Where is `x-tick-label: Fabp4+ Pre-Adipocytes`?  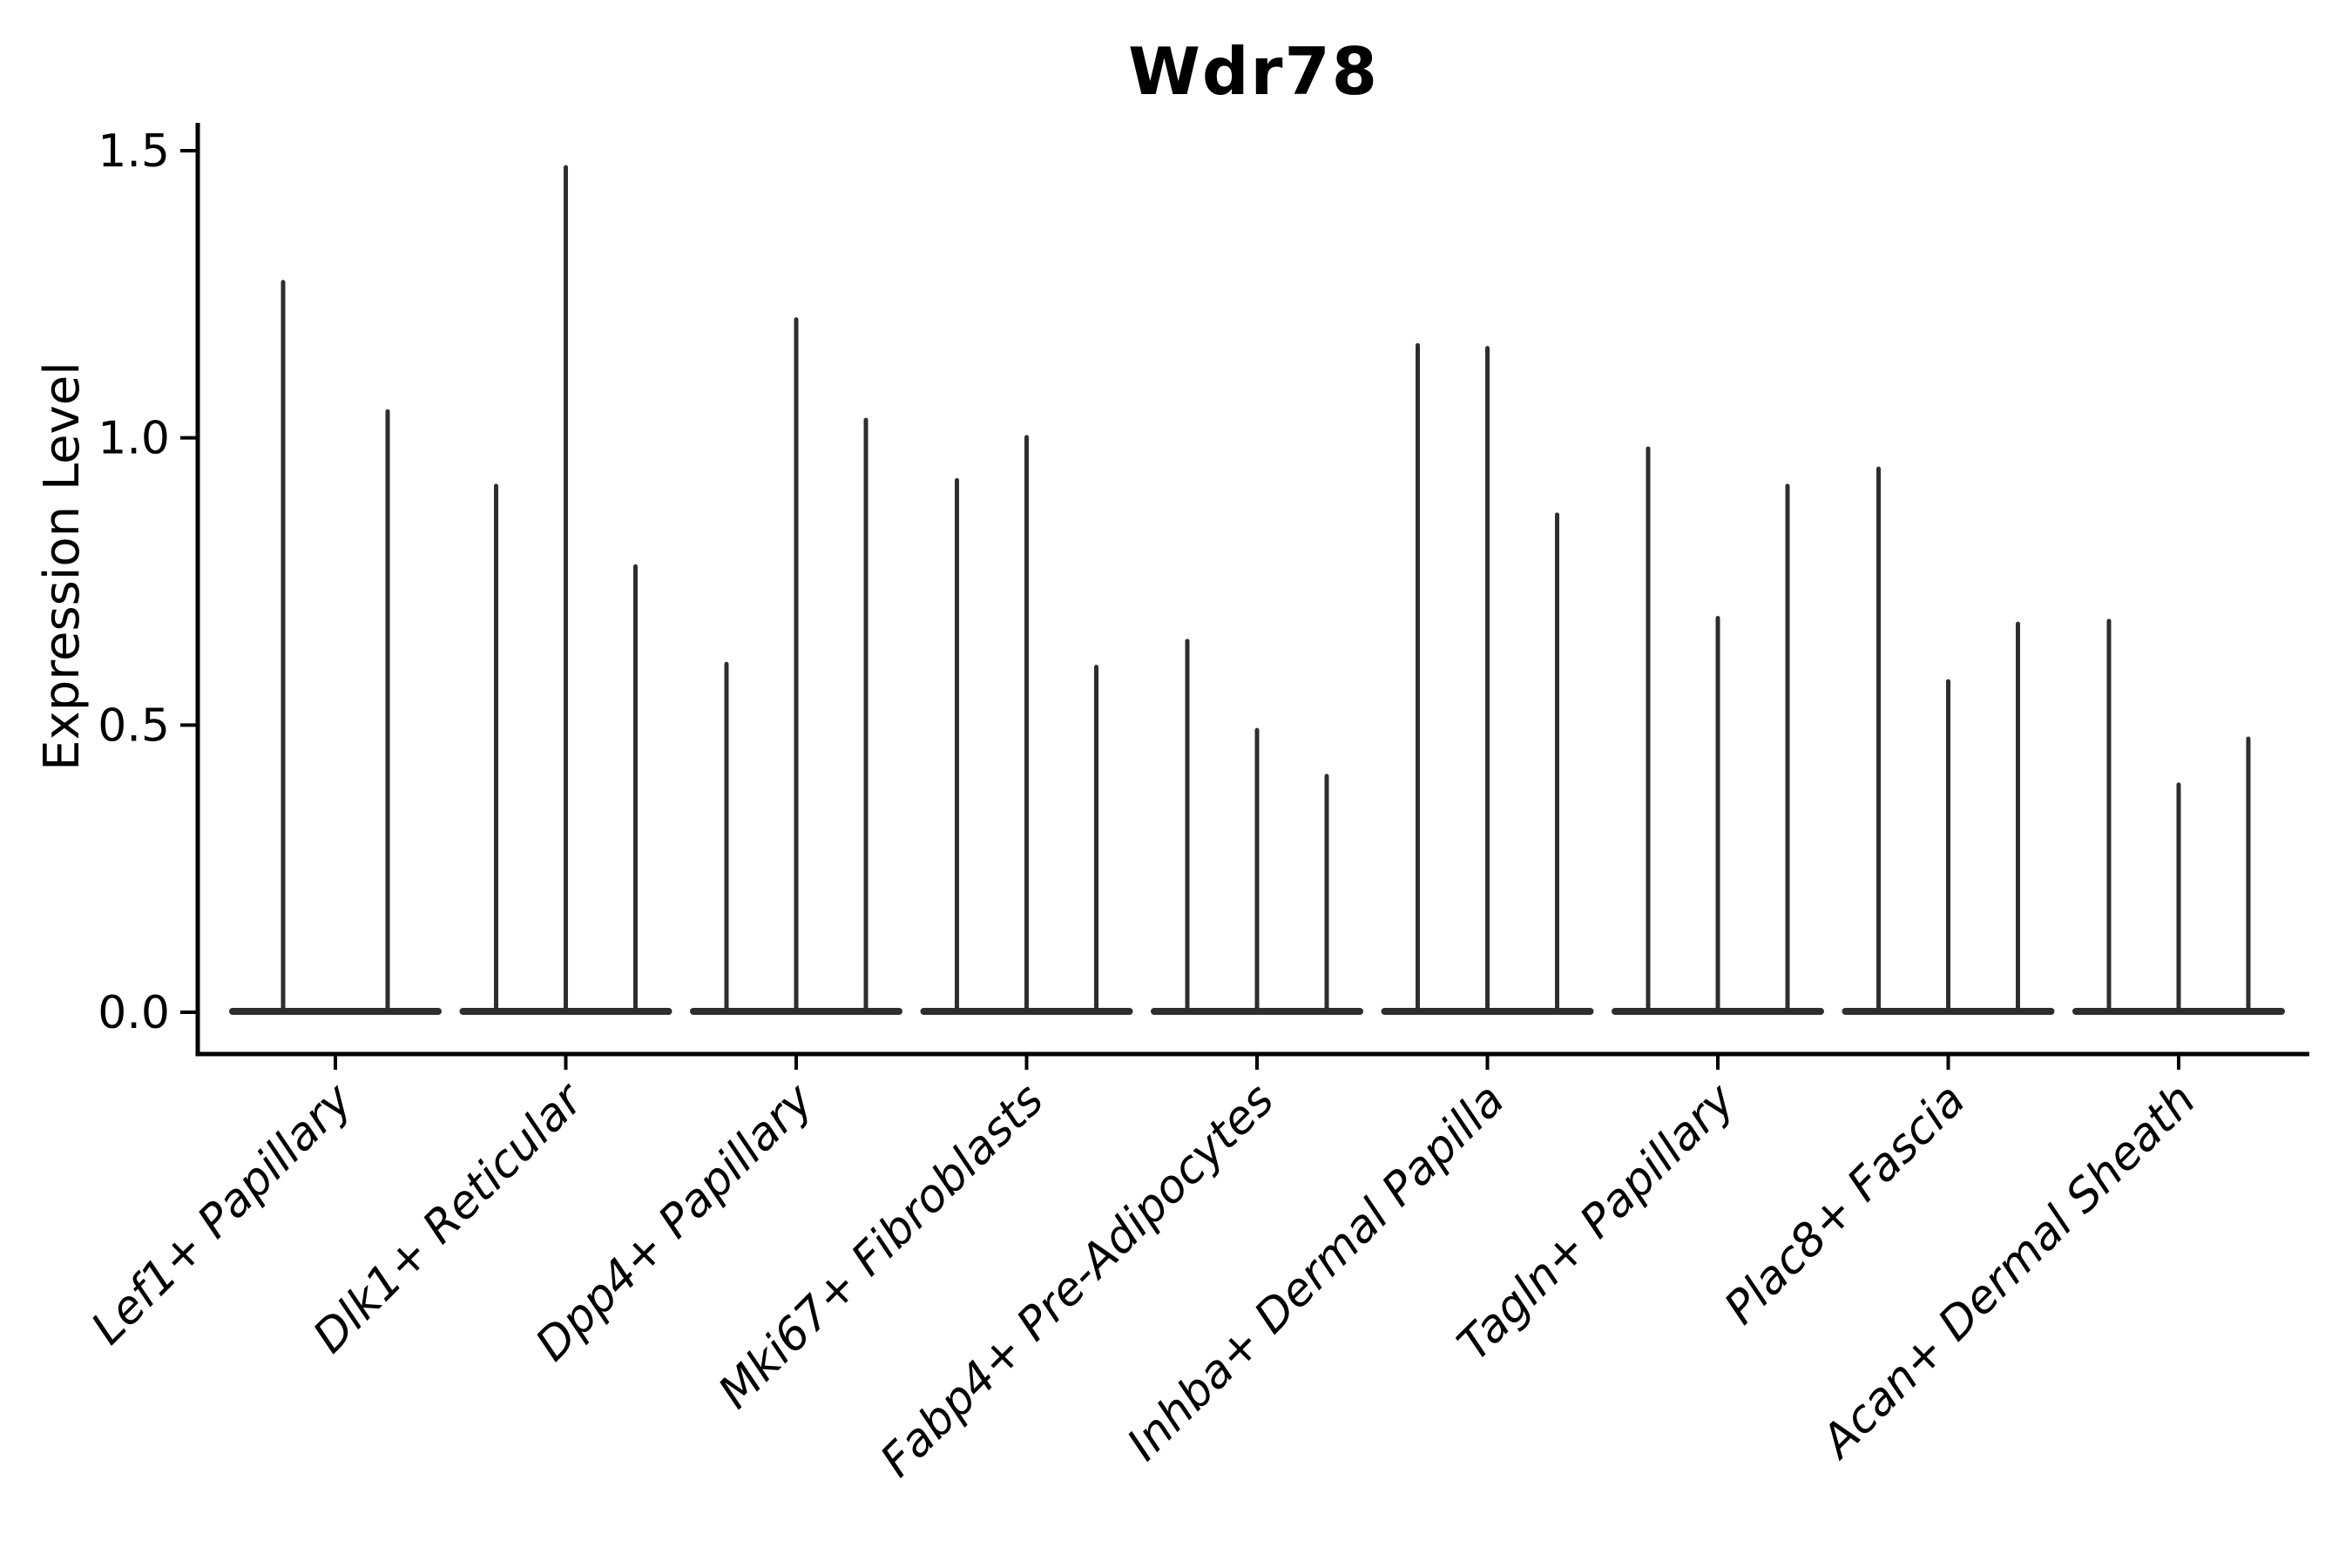
x-tick-label: Fabp4+ Pre-Adipocytes is located at coordinates (1078, 1281).